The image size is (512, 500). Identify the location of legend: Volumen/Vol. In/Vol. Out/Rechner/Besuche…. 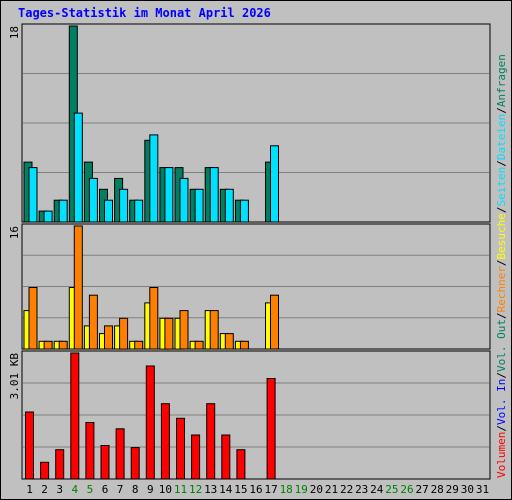
(501, 266).